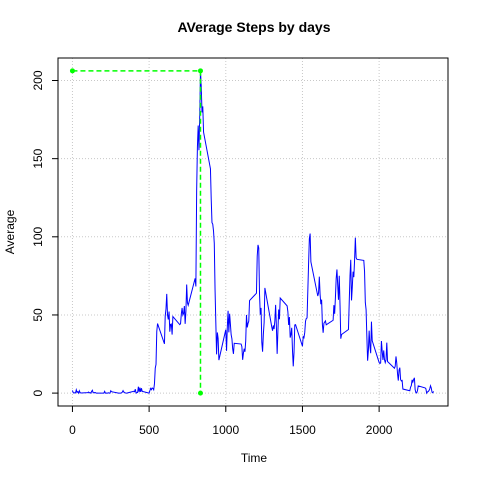 This screenshot has height=480, width=480. I want to click on x-tick-label: 500, so click(149, 430).